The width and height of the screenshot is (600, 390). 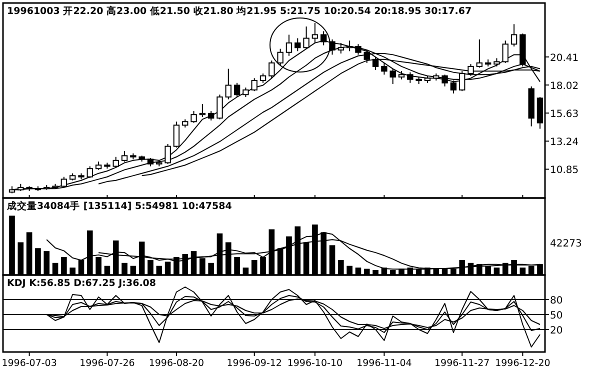 I want to click on x-tick-label: 1996-07-26, so click(x=107, y=363).